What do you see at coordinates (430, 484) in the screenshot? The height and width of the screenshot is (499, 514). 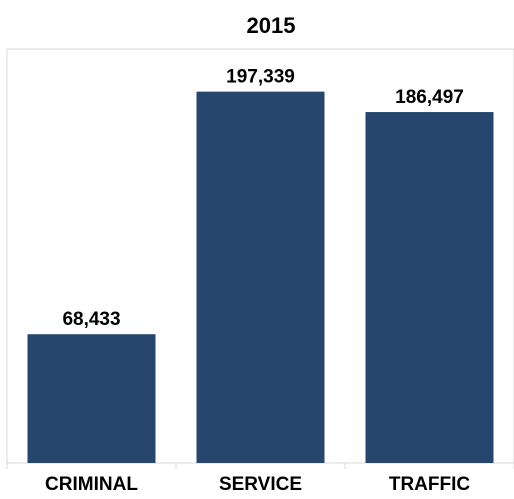 I see `category-label-traffic: TRAFFIC` at bounding box center [430, 484].